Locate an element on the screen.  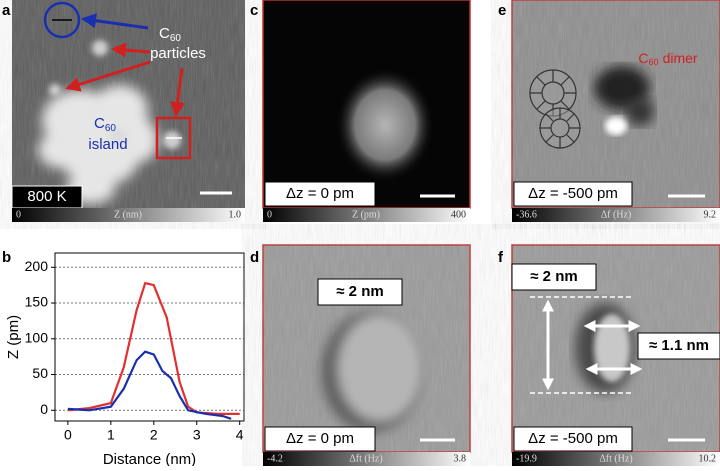
cb-max: 9.2 is located at coordinates (710, 214).